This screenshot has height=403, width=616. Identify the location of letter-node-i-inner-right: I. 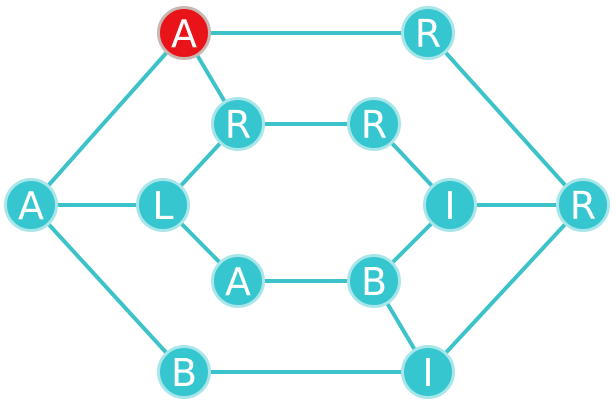
(450, 205).